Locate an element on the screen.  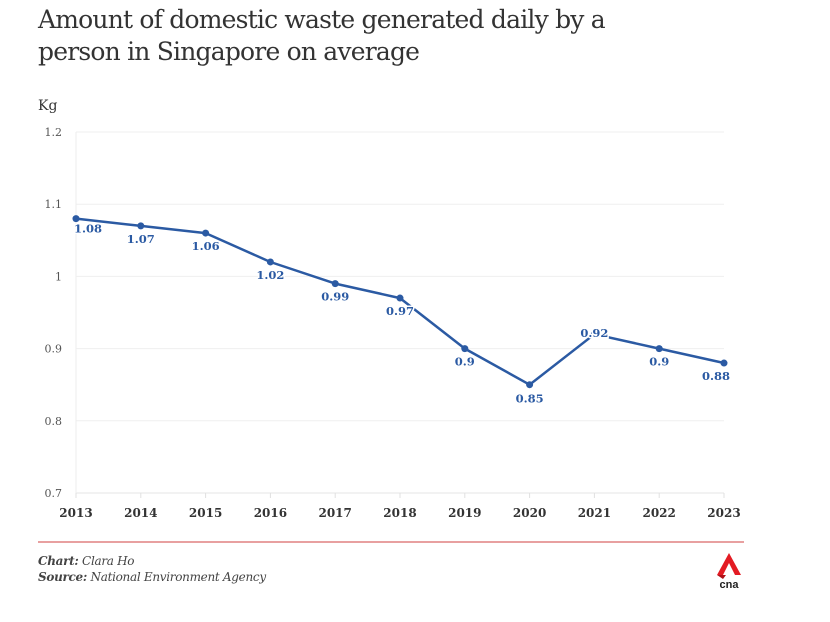
y-tick-label: 0.7 is located at coordinates (54, 493).